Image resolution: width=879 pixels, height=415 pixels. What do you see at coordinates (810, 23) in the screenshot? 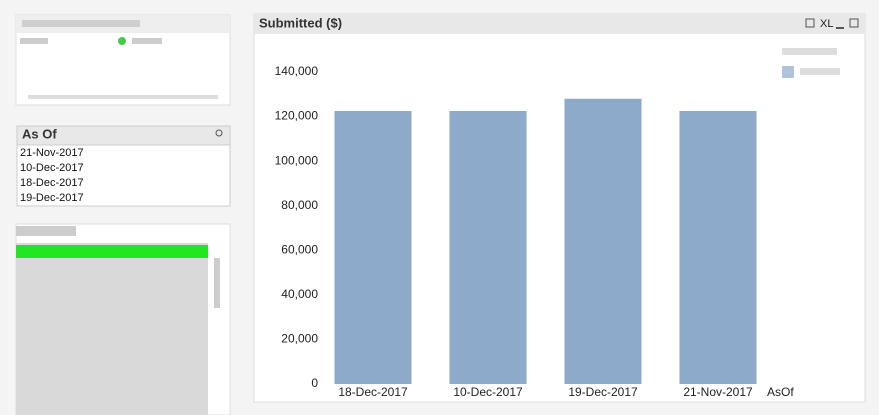
I see `print-icon` at bounding box center [810, 23].